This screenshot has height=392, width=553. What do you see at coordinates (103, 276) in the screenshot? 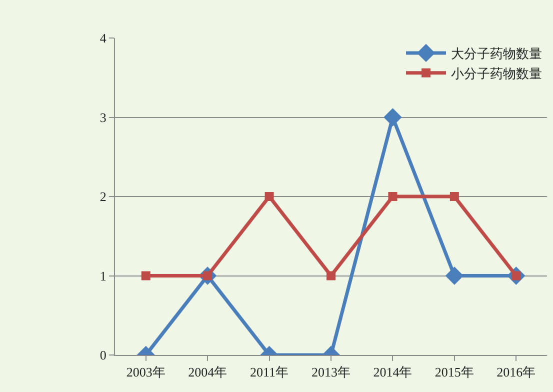
I see `y-tick-label: 1` at bounding box center [103, 276].